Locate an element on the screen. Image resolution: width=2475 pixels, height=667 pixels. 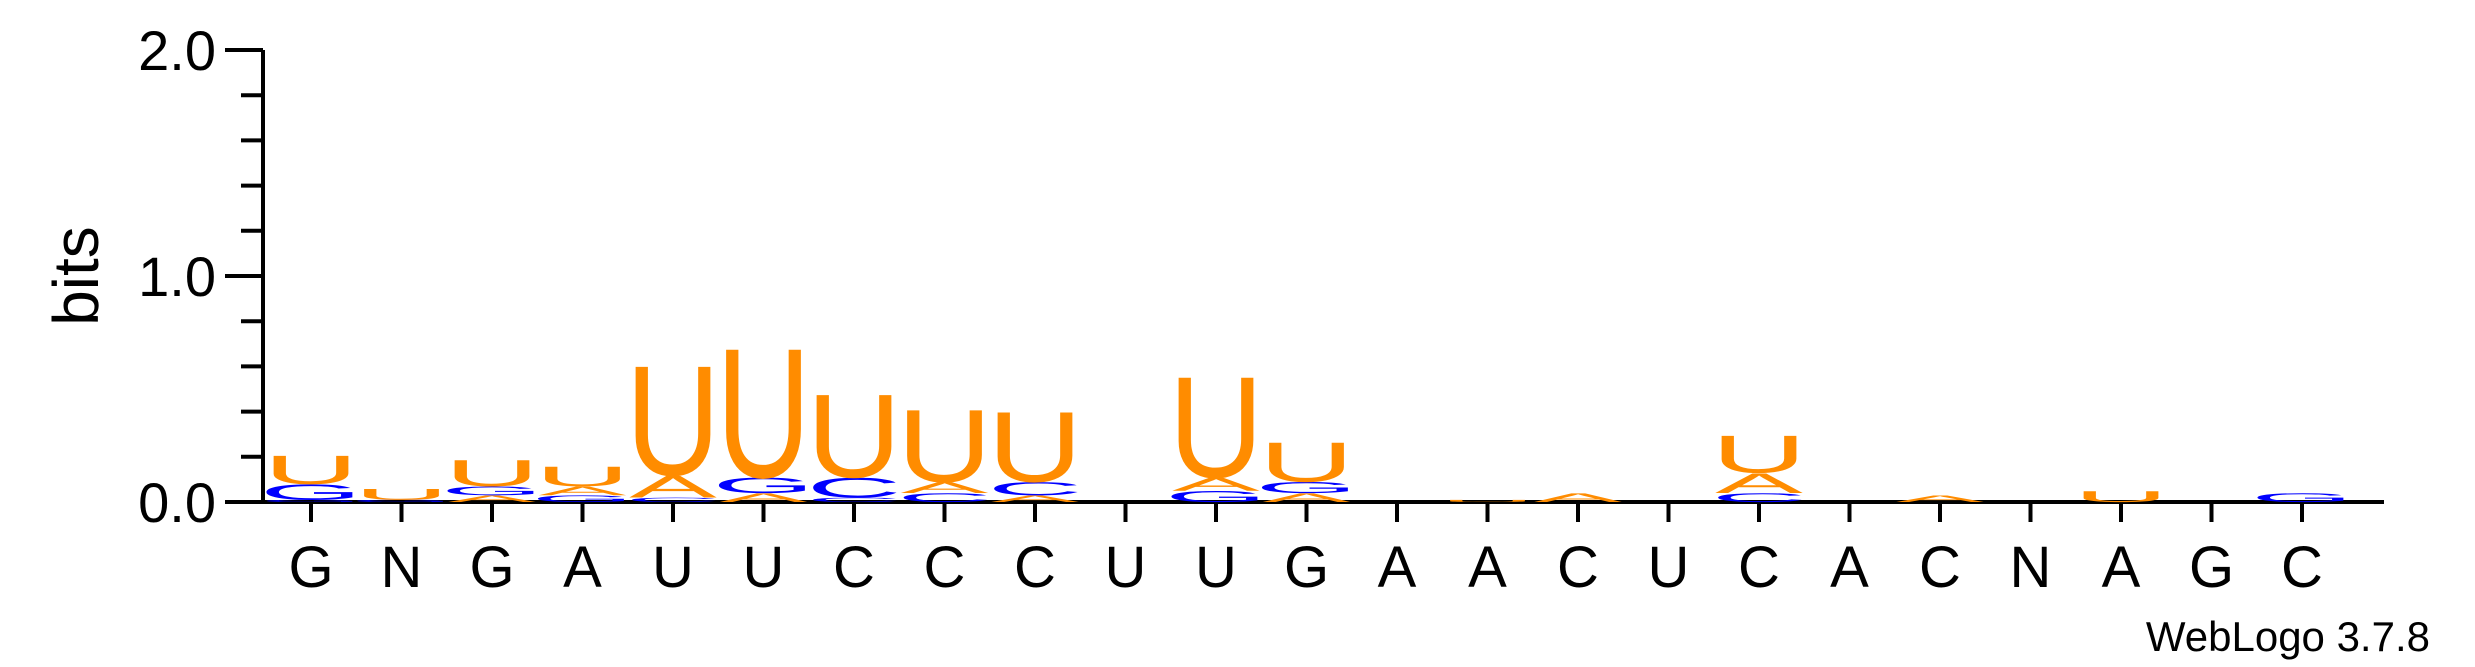
y-axis-label: bits is located at coordinates (76, 276).